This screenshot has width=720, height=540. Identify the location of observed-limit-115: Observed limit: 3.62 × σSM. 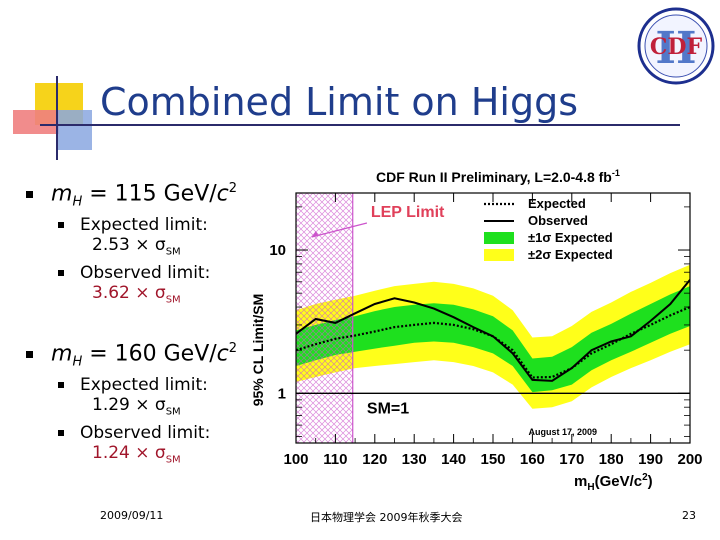
(149, 286).